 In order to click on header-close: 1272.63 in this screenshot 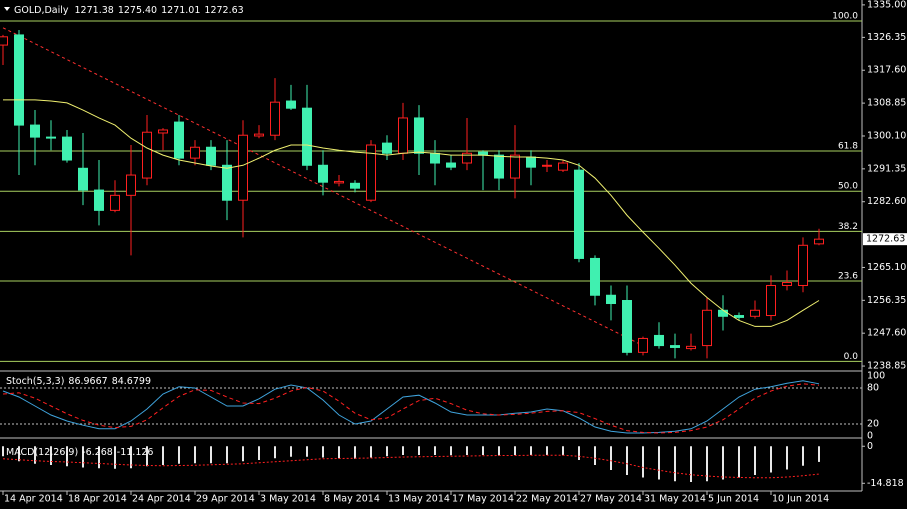, I will do `click(223, 10)`.